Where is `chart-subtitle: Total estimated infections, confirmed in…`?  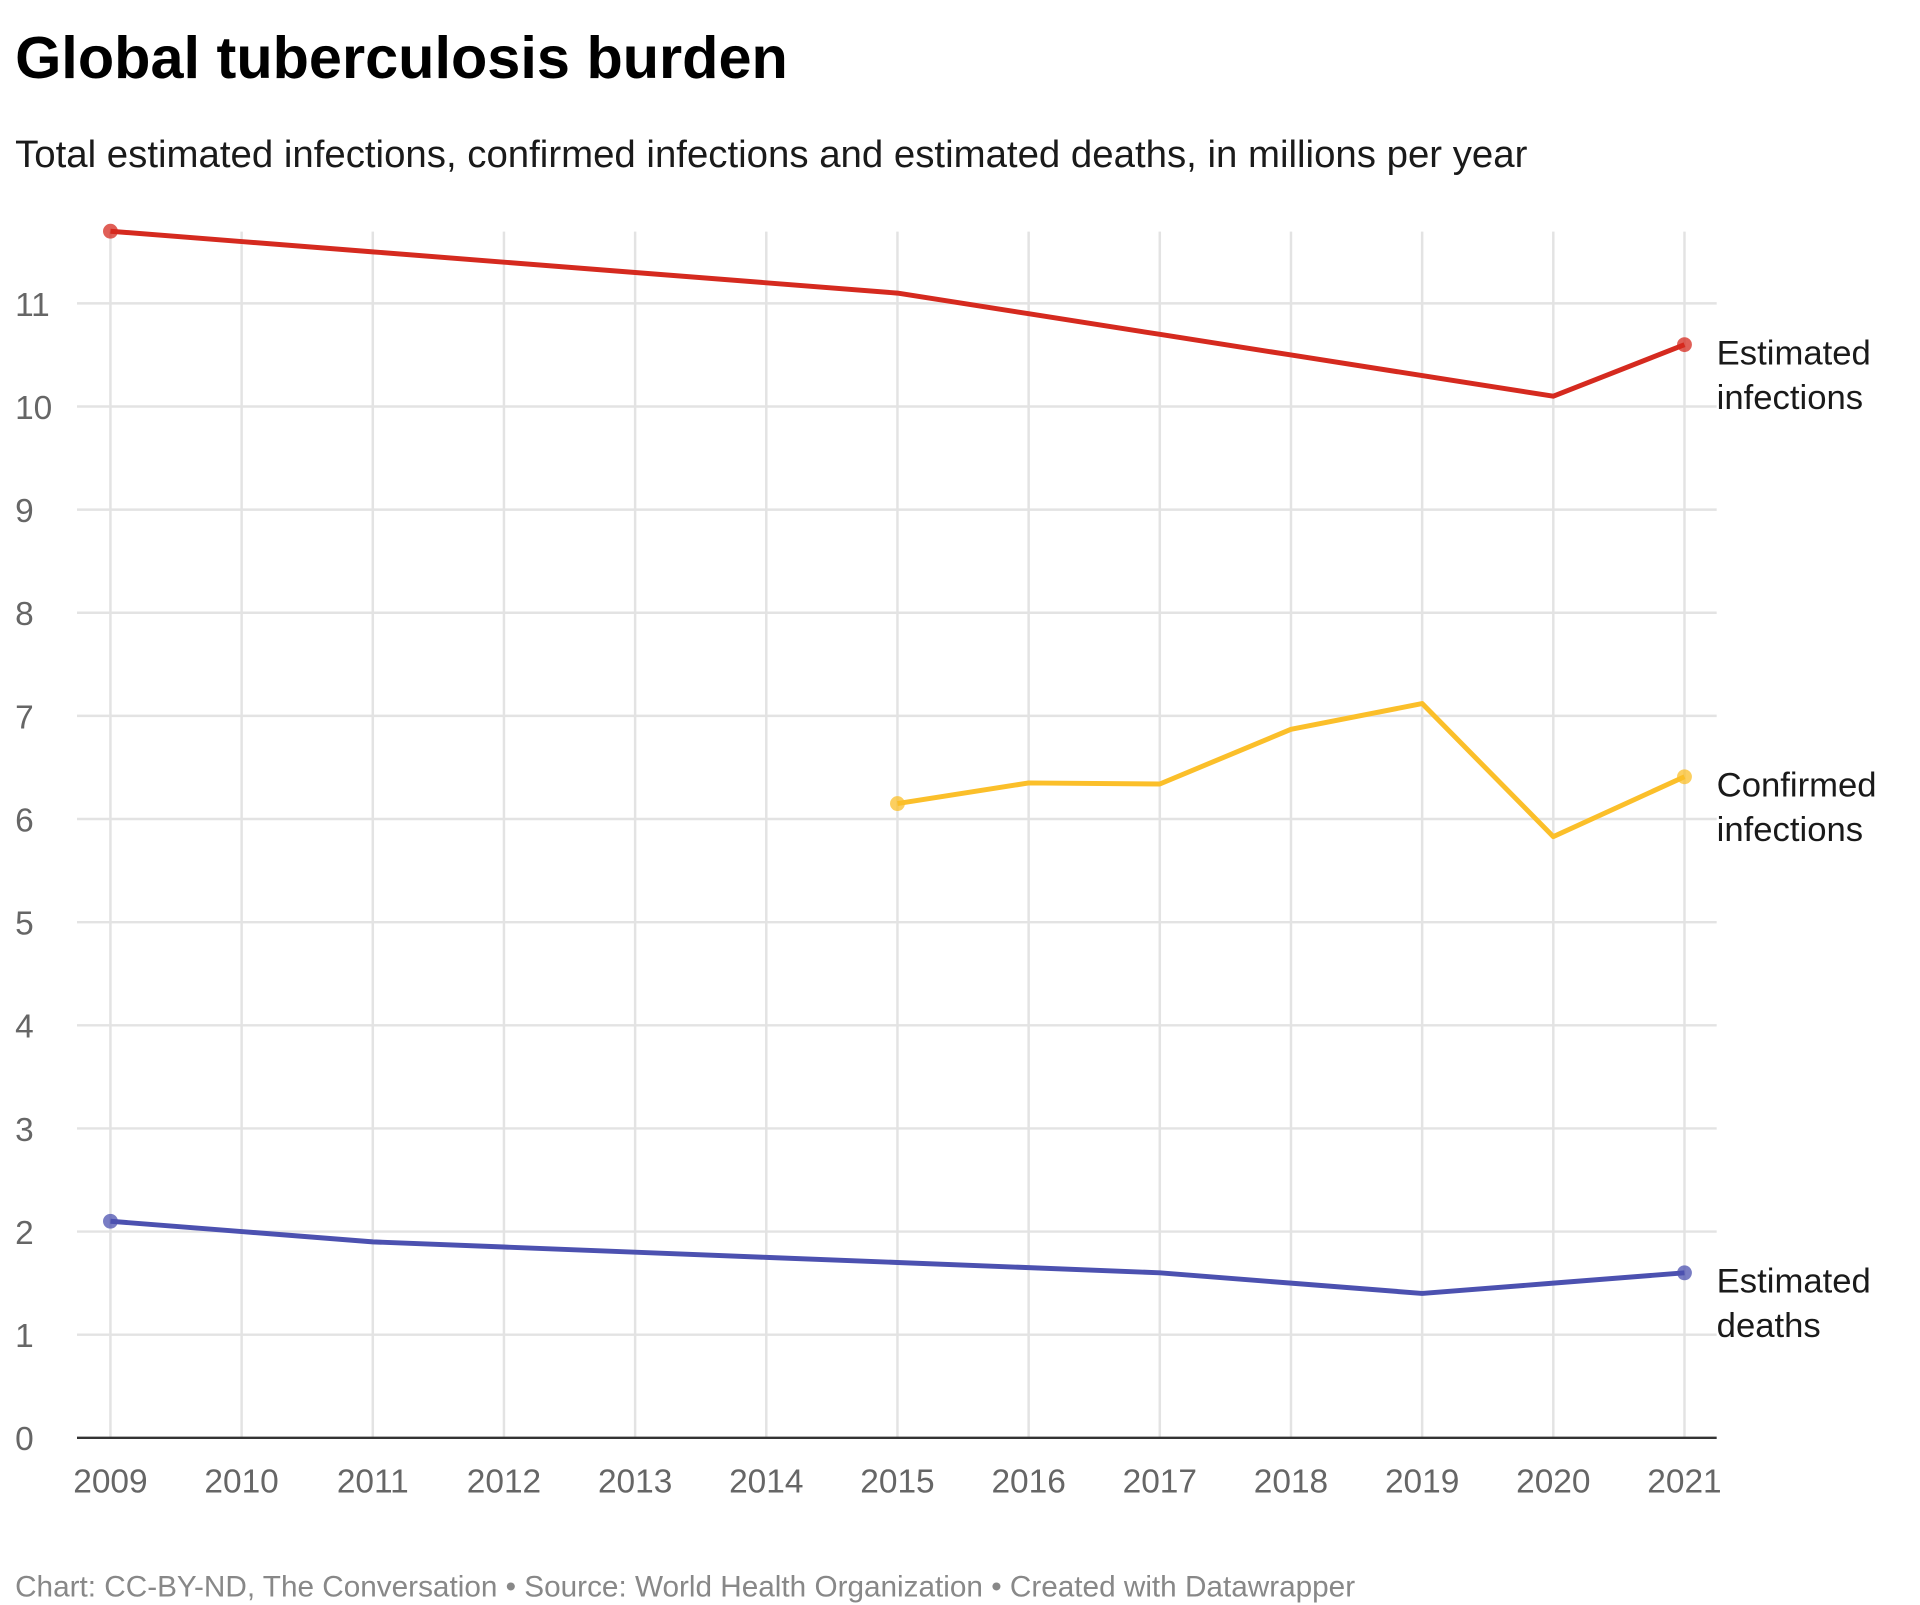 chart-subtitle: Total estimated infections, confirmed in… is located at coordinates (771, 154).